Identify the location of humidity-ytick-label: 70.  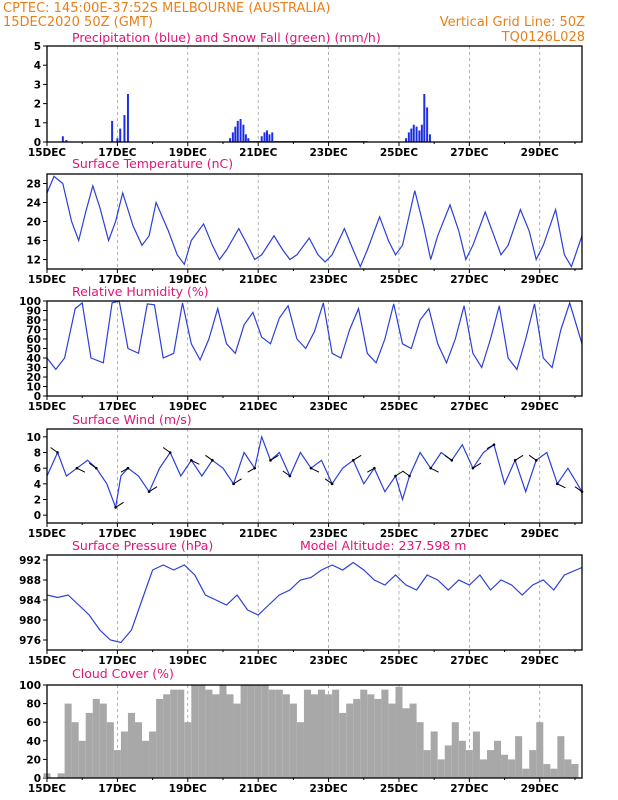
(33, 331).